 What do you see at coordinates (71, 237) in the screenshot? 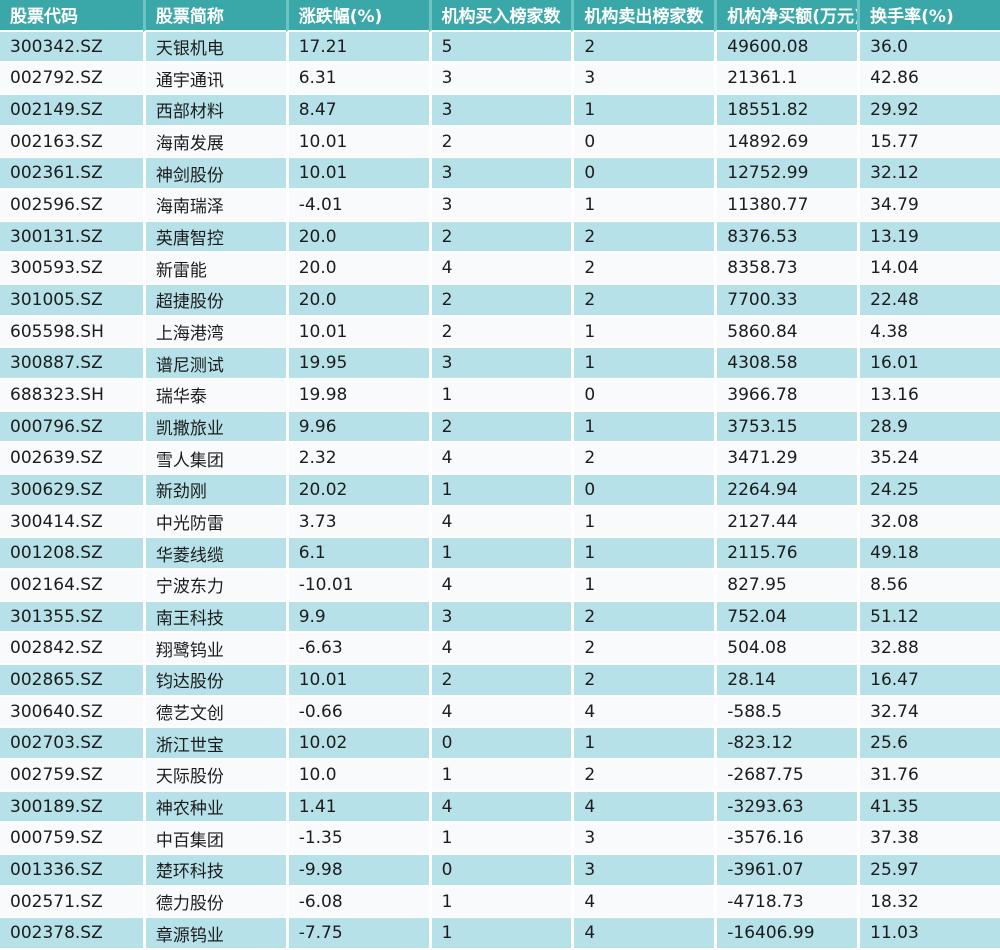
I see `cell-stock-code: 300131.SZ` at bounding box center [71, 237].